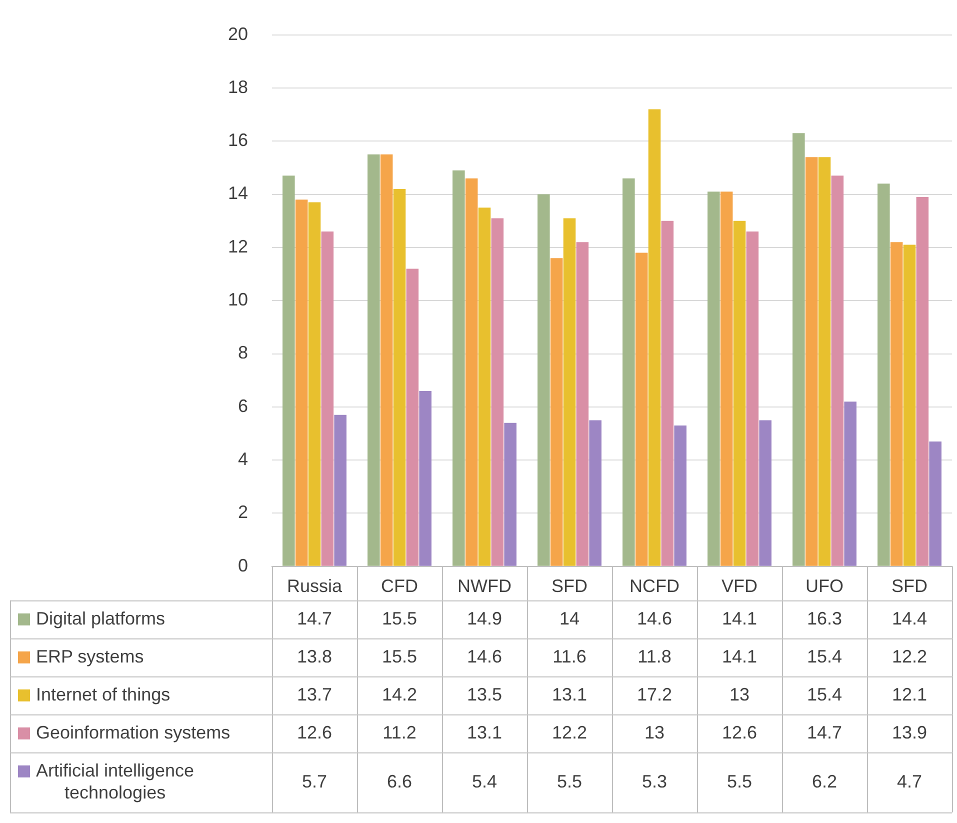 The image size is (957, 823). Describe the element at coordinates (655, 781) in the screenshot. I see `data-label: 5.3` at that location.